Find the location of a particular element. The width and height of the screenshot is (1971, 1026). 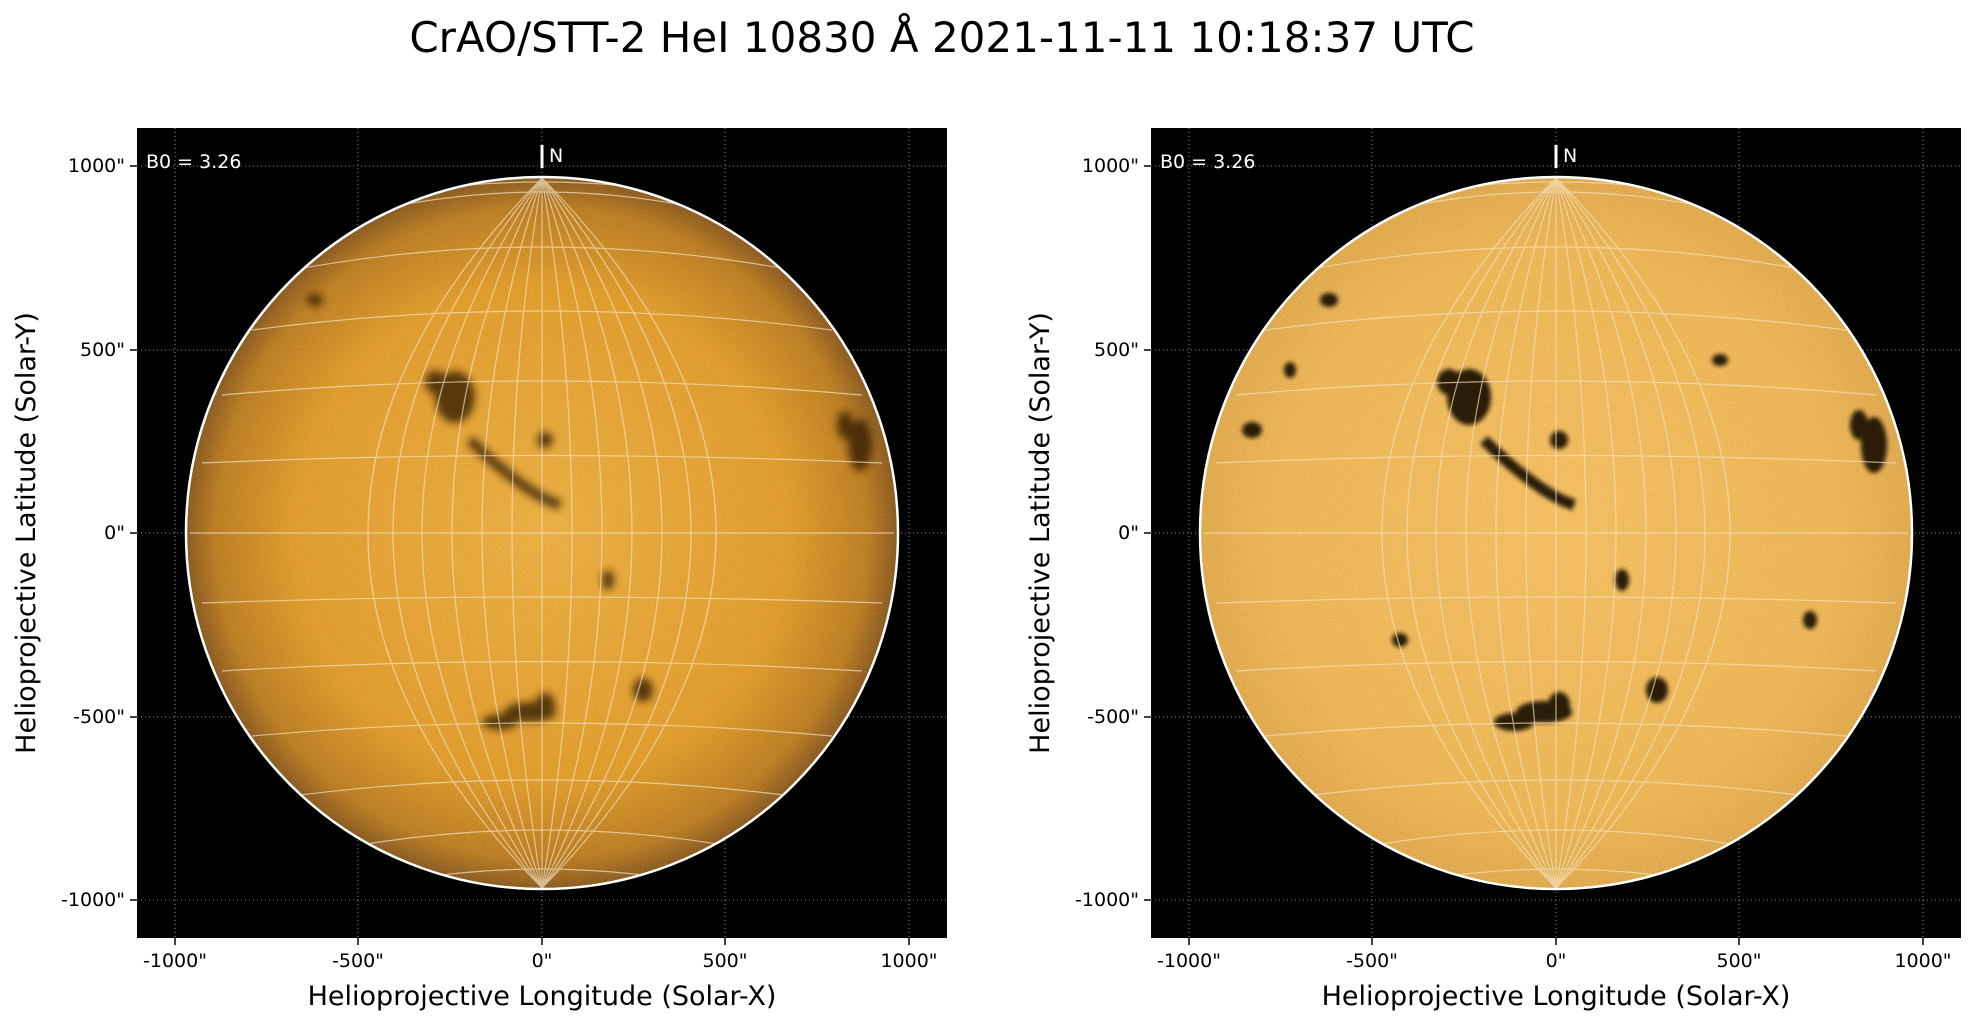

right-ytick-label: 500" is located at coordinates (1116, 350).